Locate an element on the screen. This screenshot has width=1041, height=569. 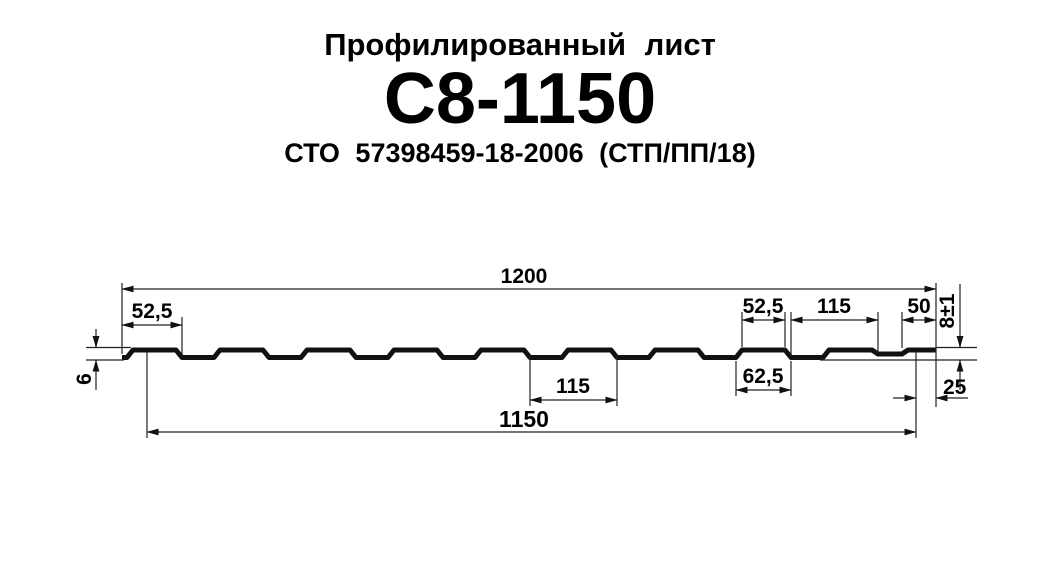
dim-pitch-top-label: 115 is located at coordinates (834, 306).